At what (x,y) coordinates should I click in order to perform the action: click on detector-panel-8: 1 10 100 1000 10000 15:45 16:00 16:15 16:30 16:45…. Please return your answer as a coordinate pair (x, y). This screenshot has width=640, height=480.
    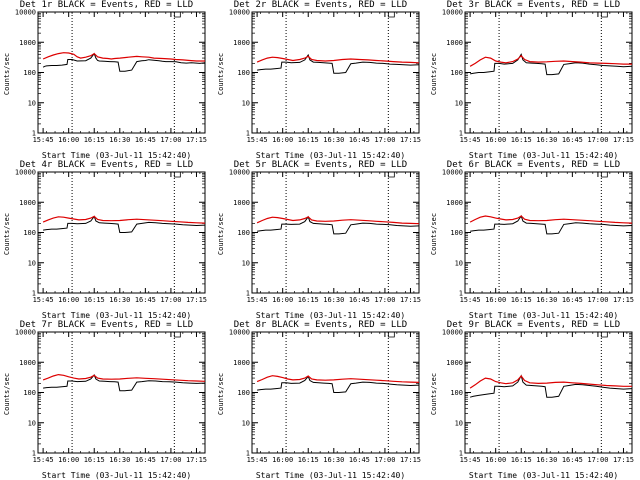
    Looking at the image, I should click on (320, 400).